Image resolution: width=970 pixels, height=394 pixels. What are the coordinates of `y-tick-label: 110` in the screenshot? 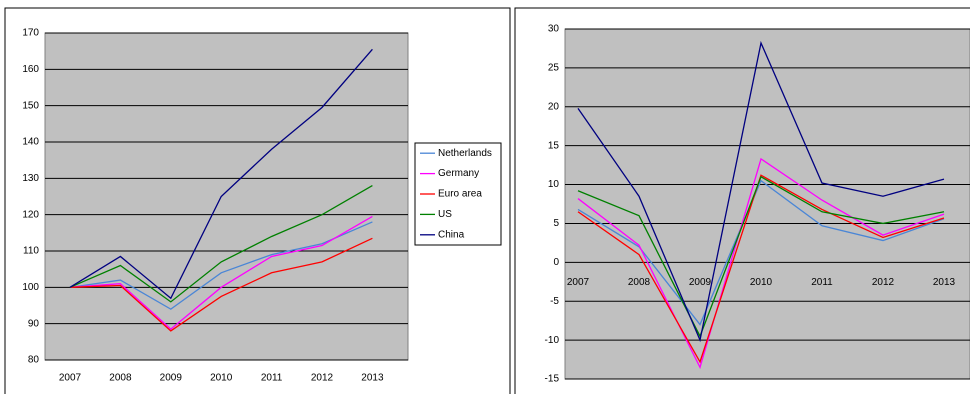 It's located at (31, 251).